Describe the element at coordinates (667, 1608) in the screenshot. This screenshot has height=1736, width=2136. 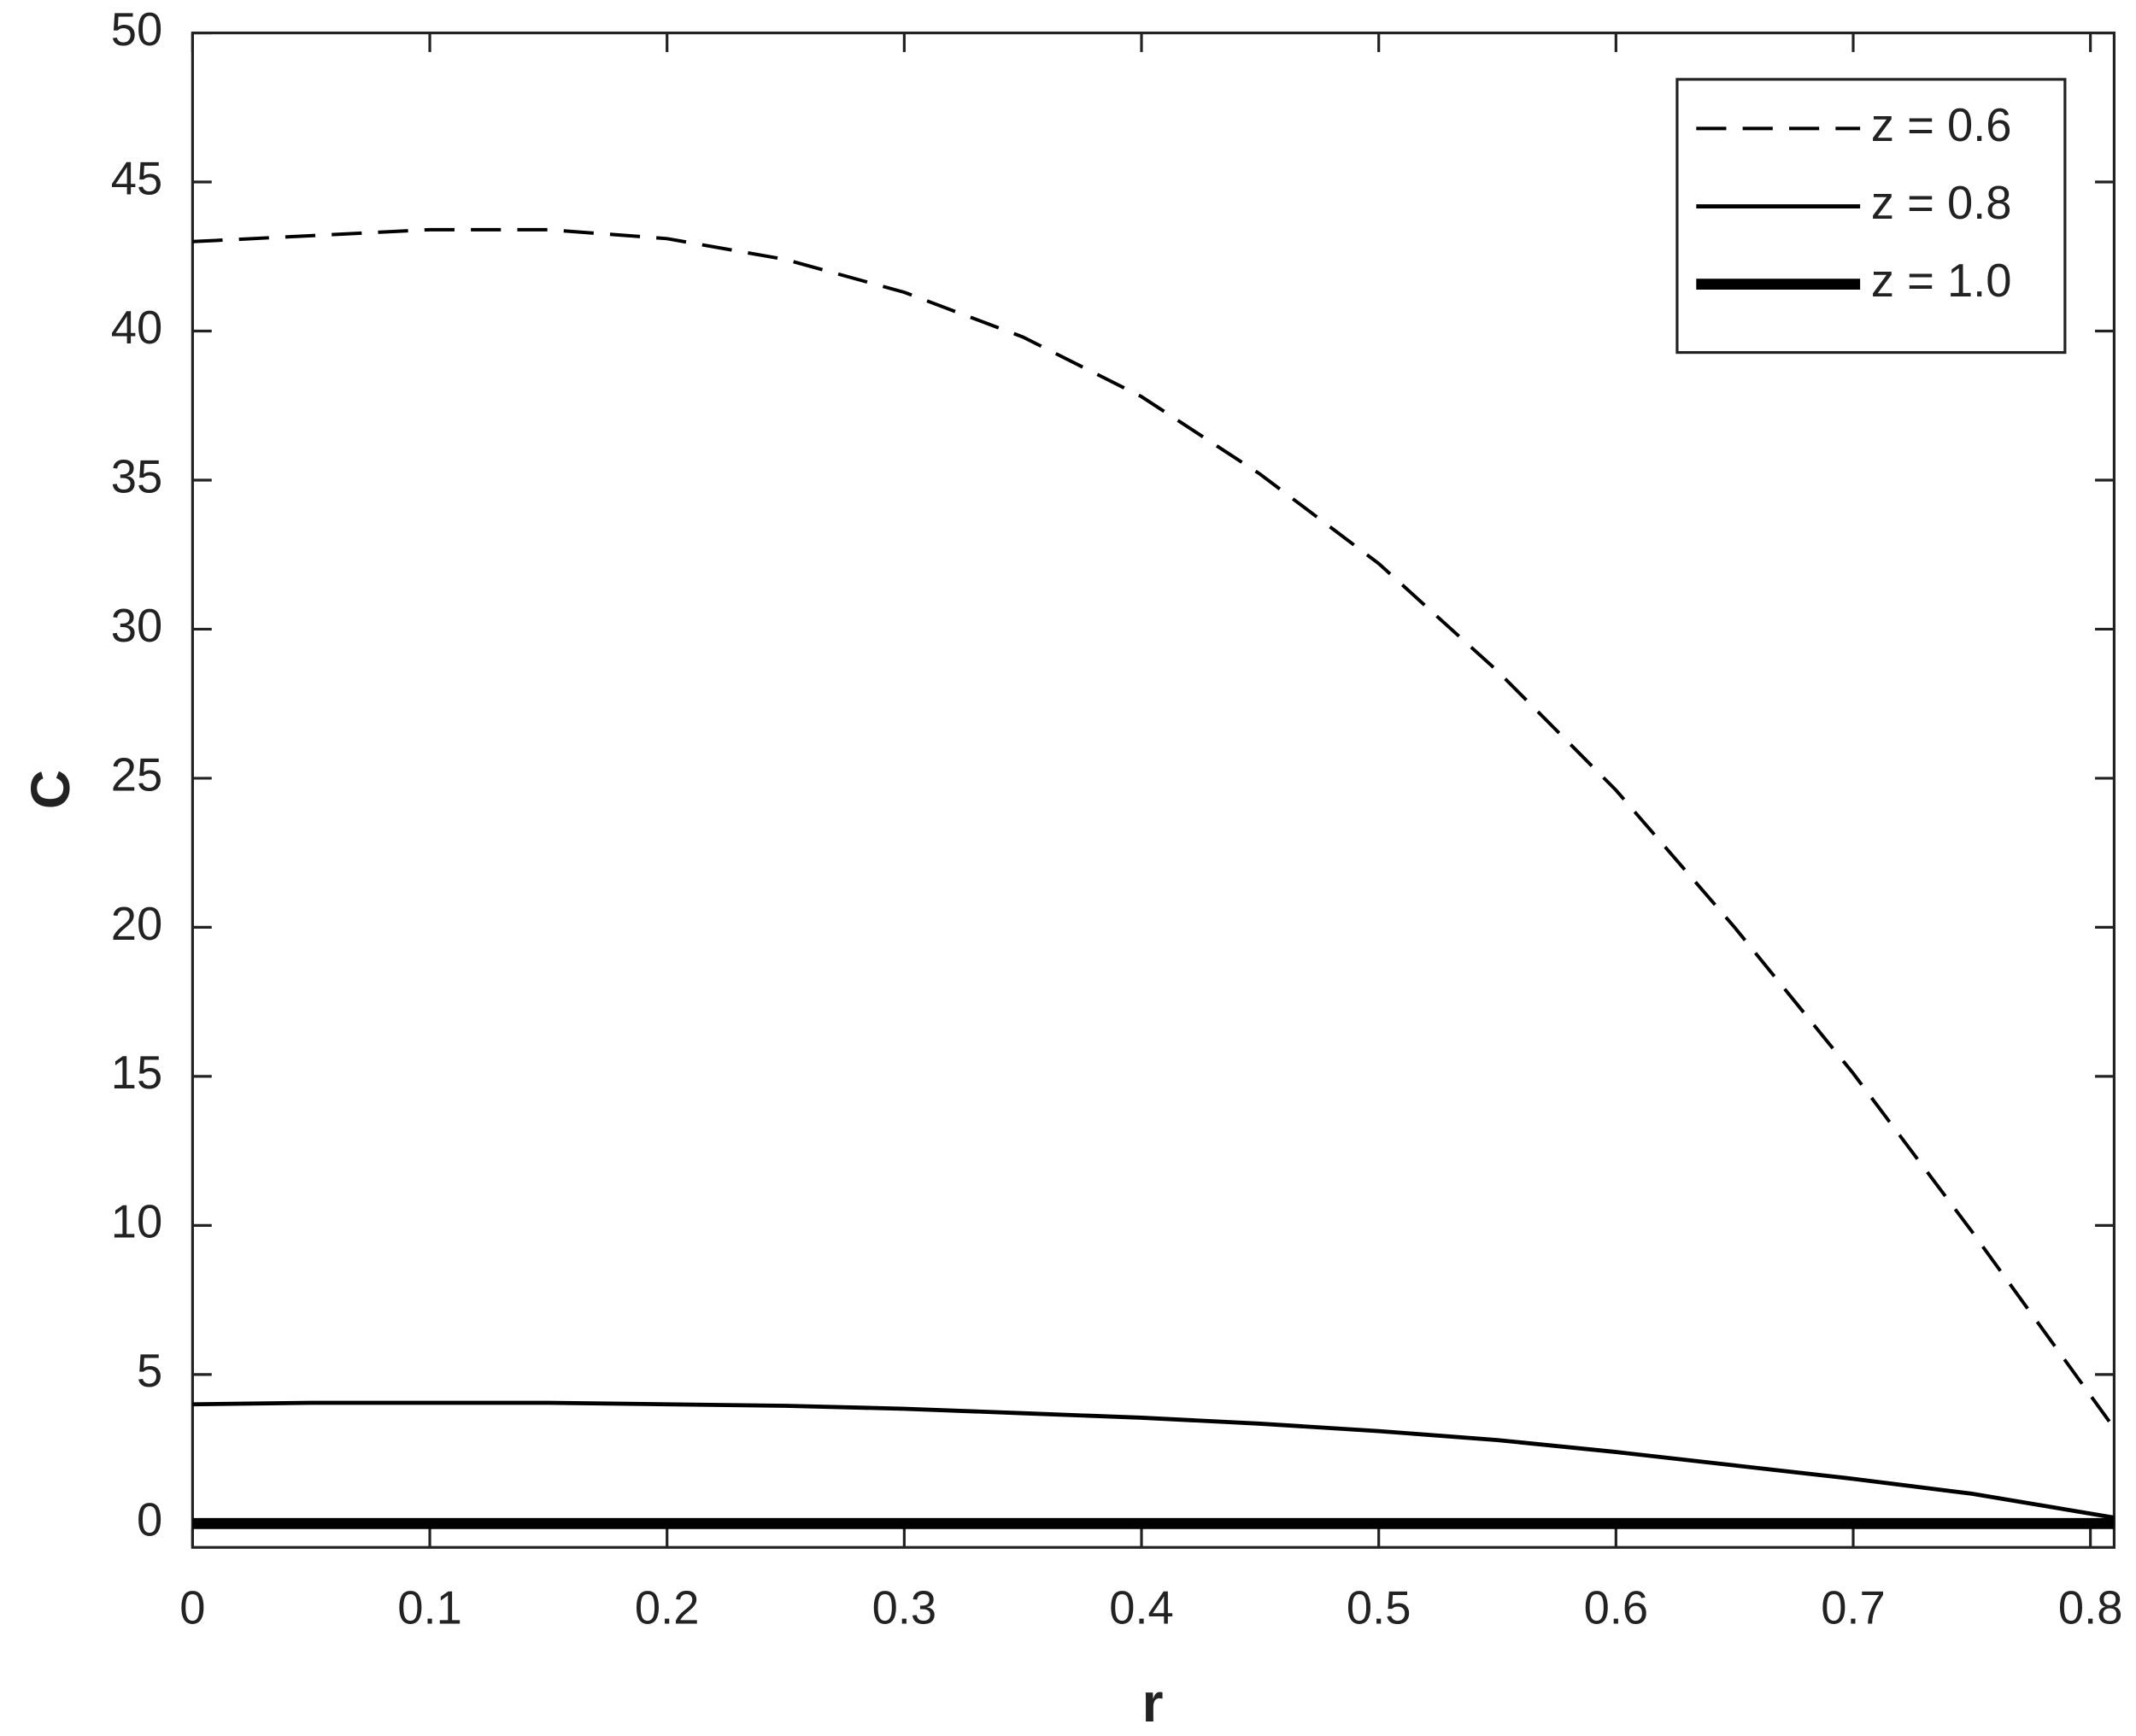
I see `x-tick-label: 0.2` at that location.